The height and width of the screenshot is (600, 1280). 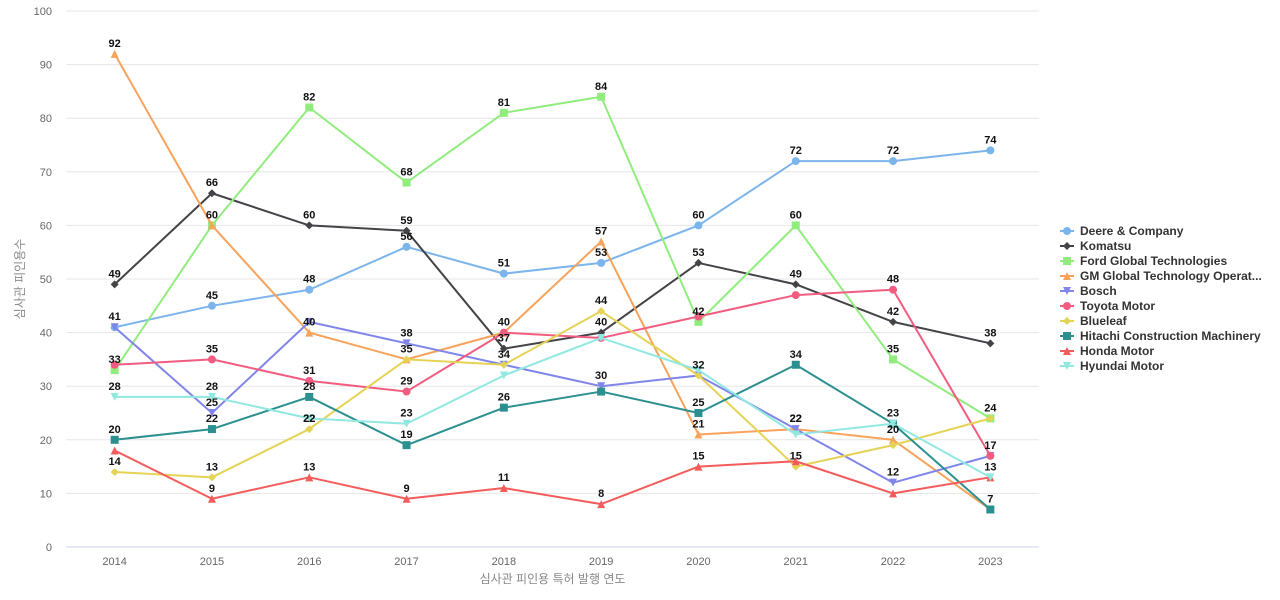 I want to click on legend-item: Blueleaf, so click(x=1094, y=321).